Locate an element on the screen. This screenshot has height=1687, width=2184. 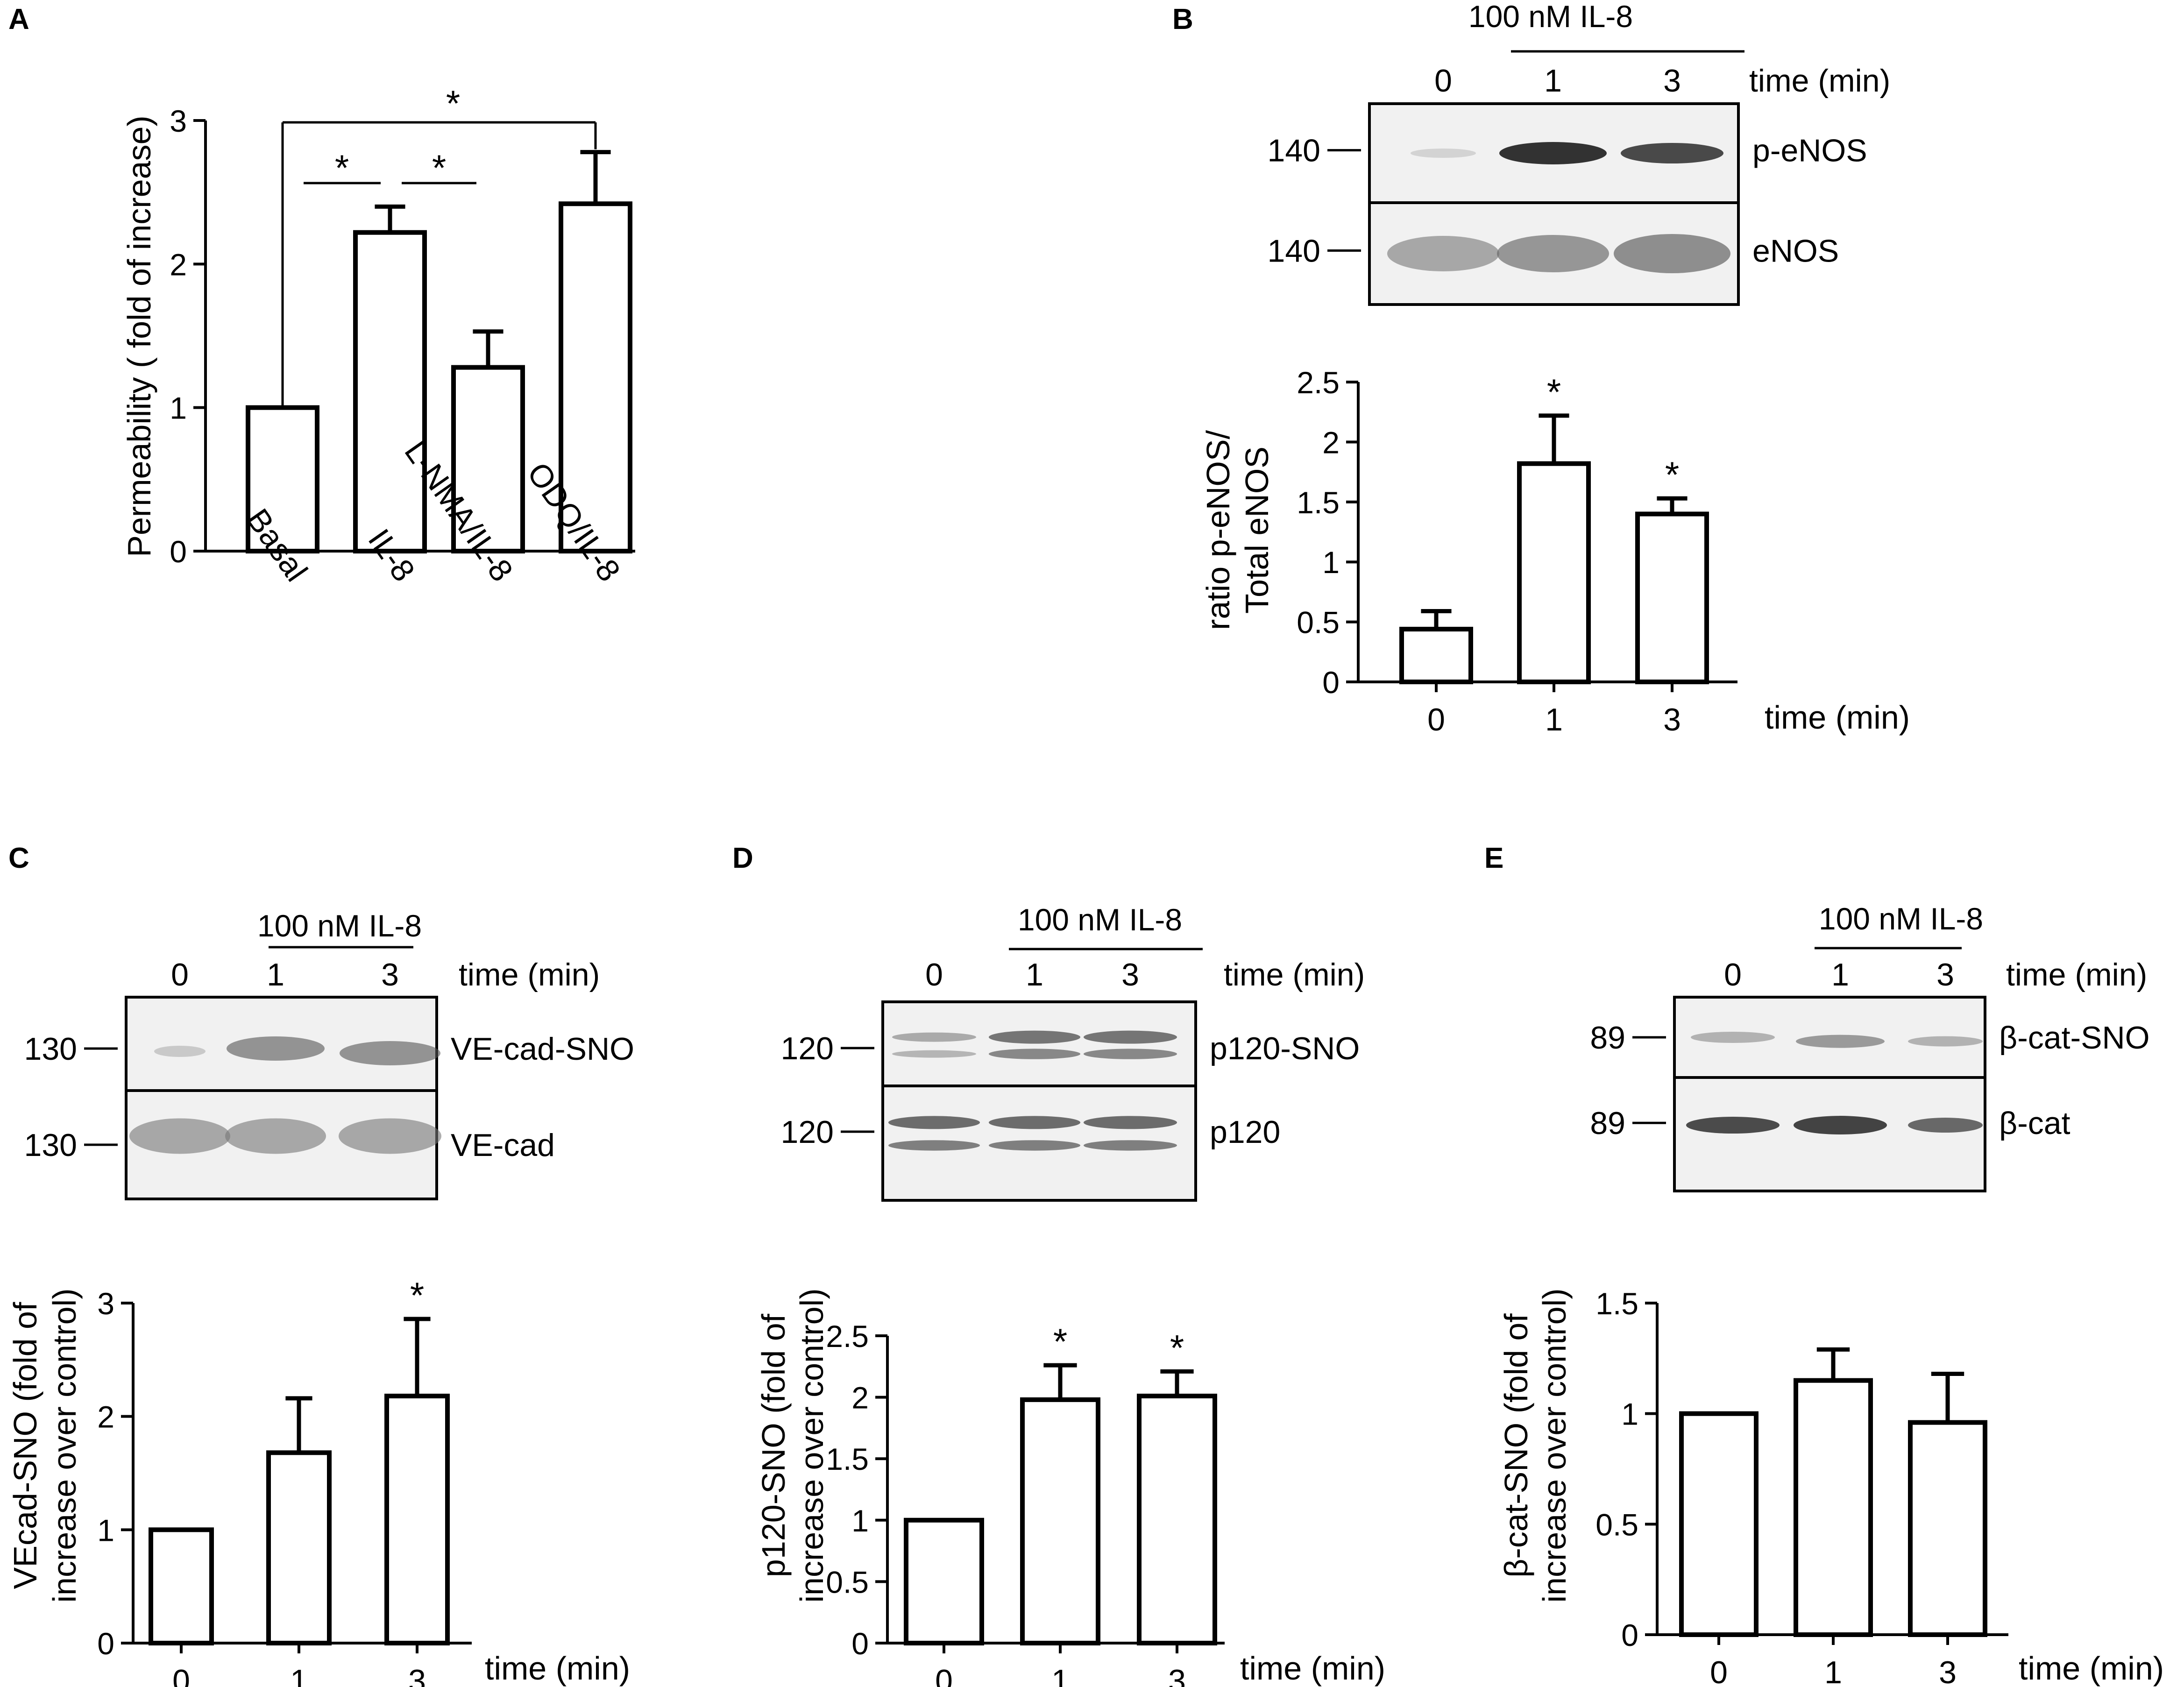
mw-marker-label: 130 is located at coordinates (51, 1049).